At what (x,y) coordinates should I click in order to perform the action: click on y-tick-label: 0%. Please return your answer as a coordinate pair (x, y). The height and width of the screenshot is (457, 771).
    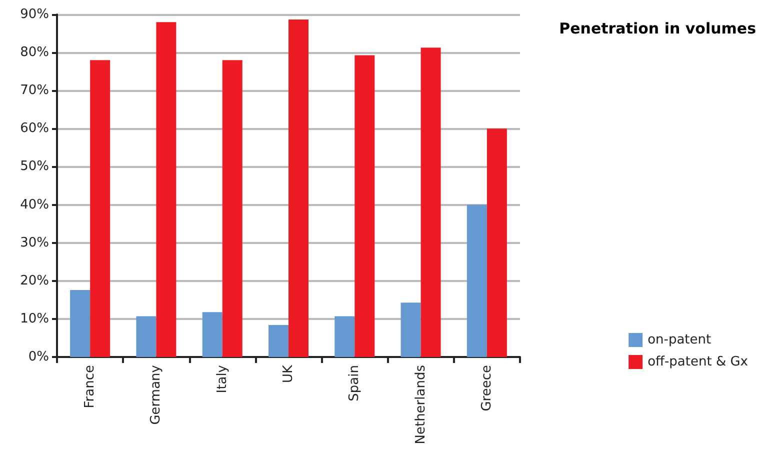
    Looking at the image, I should click on (38, 357).